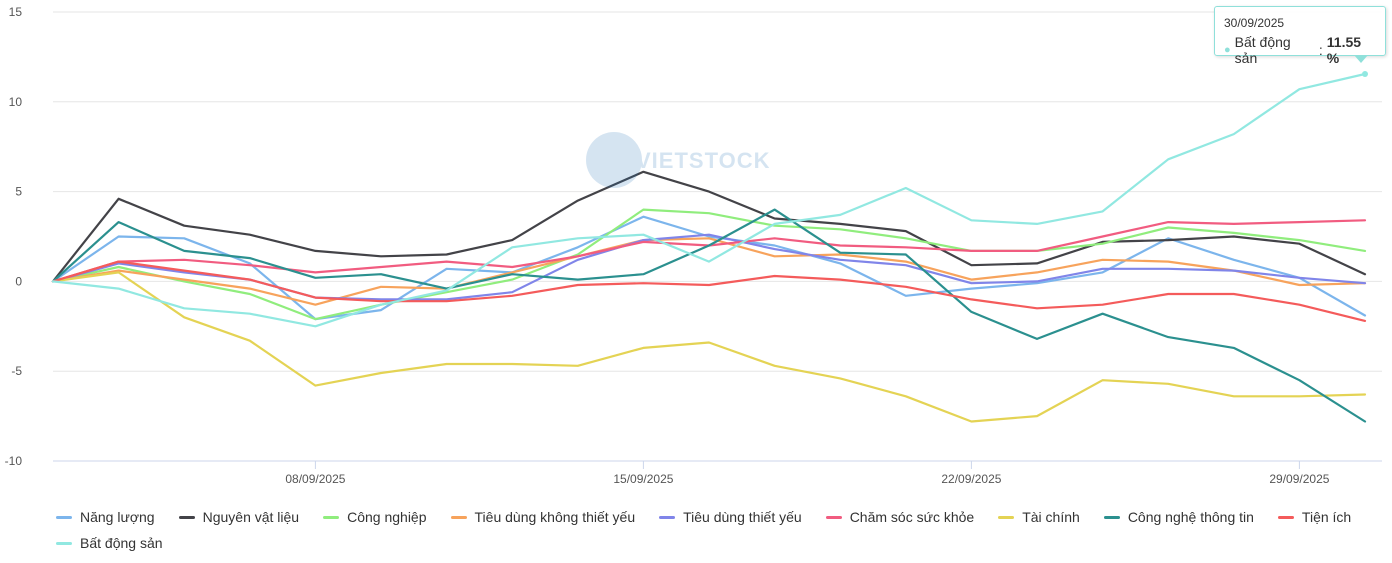 The height and width of the screenshot is (563, 1392). I want to click on tooltip-value: 11.55 %, so click(1344, 50).